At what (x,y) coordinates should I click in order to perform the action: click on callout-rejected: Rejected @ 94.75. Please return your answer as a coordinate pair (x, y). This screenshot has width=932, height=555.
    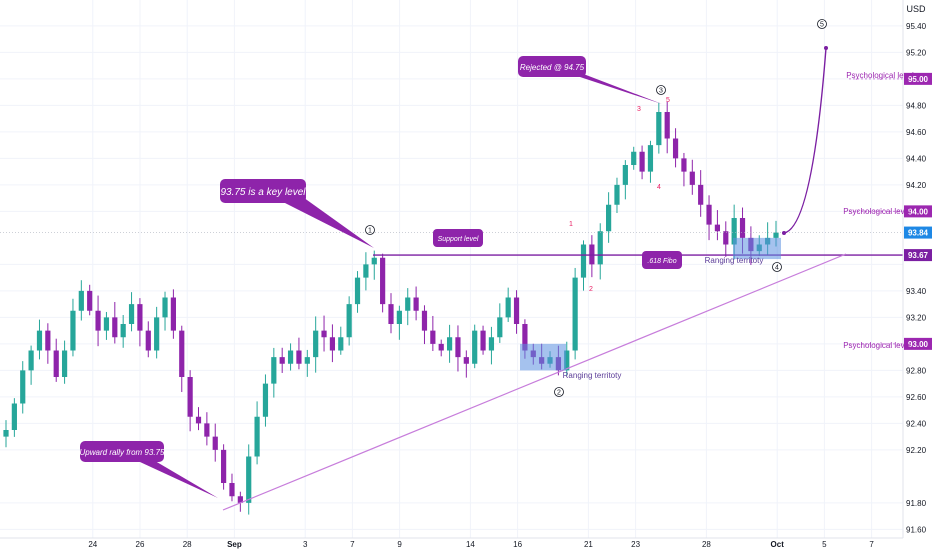
    Looking at the image, I should click on (590, 80).